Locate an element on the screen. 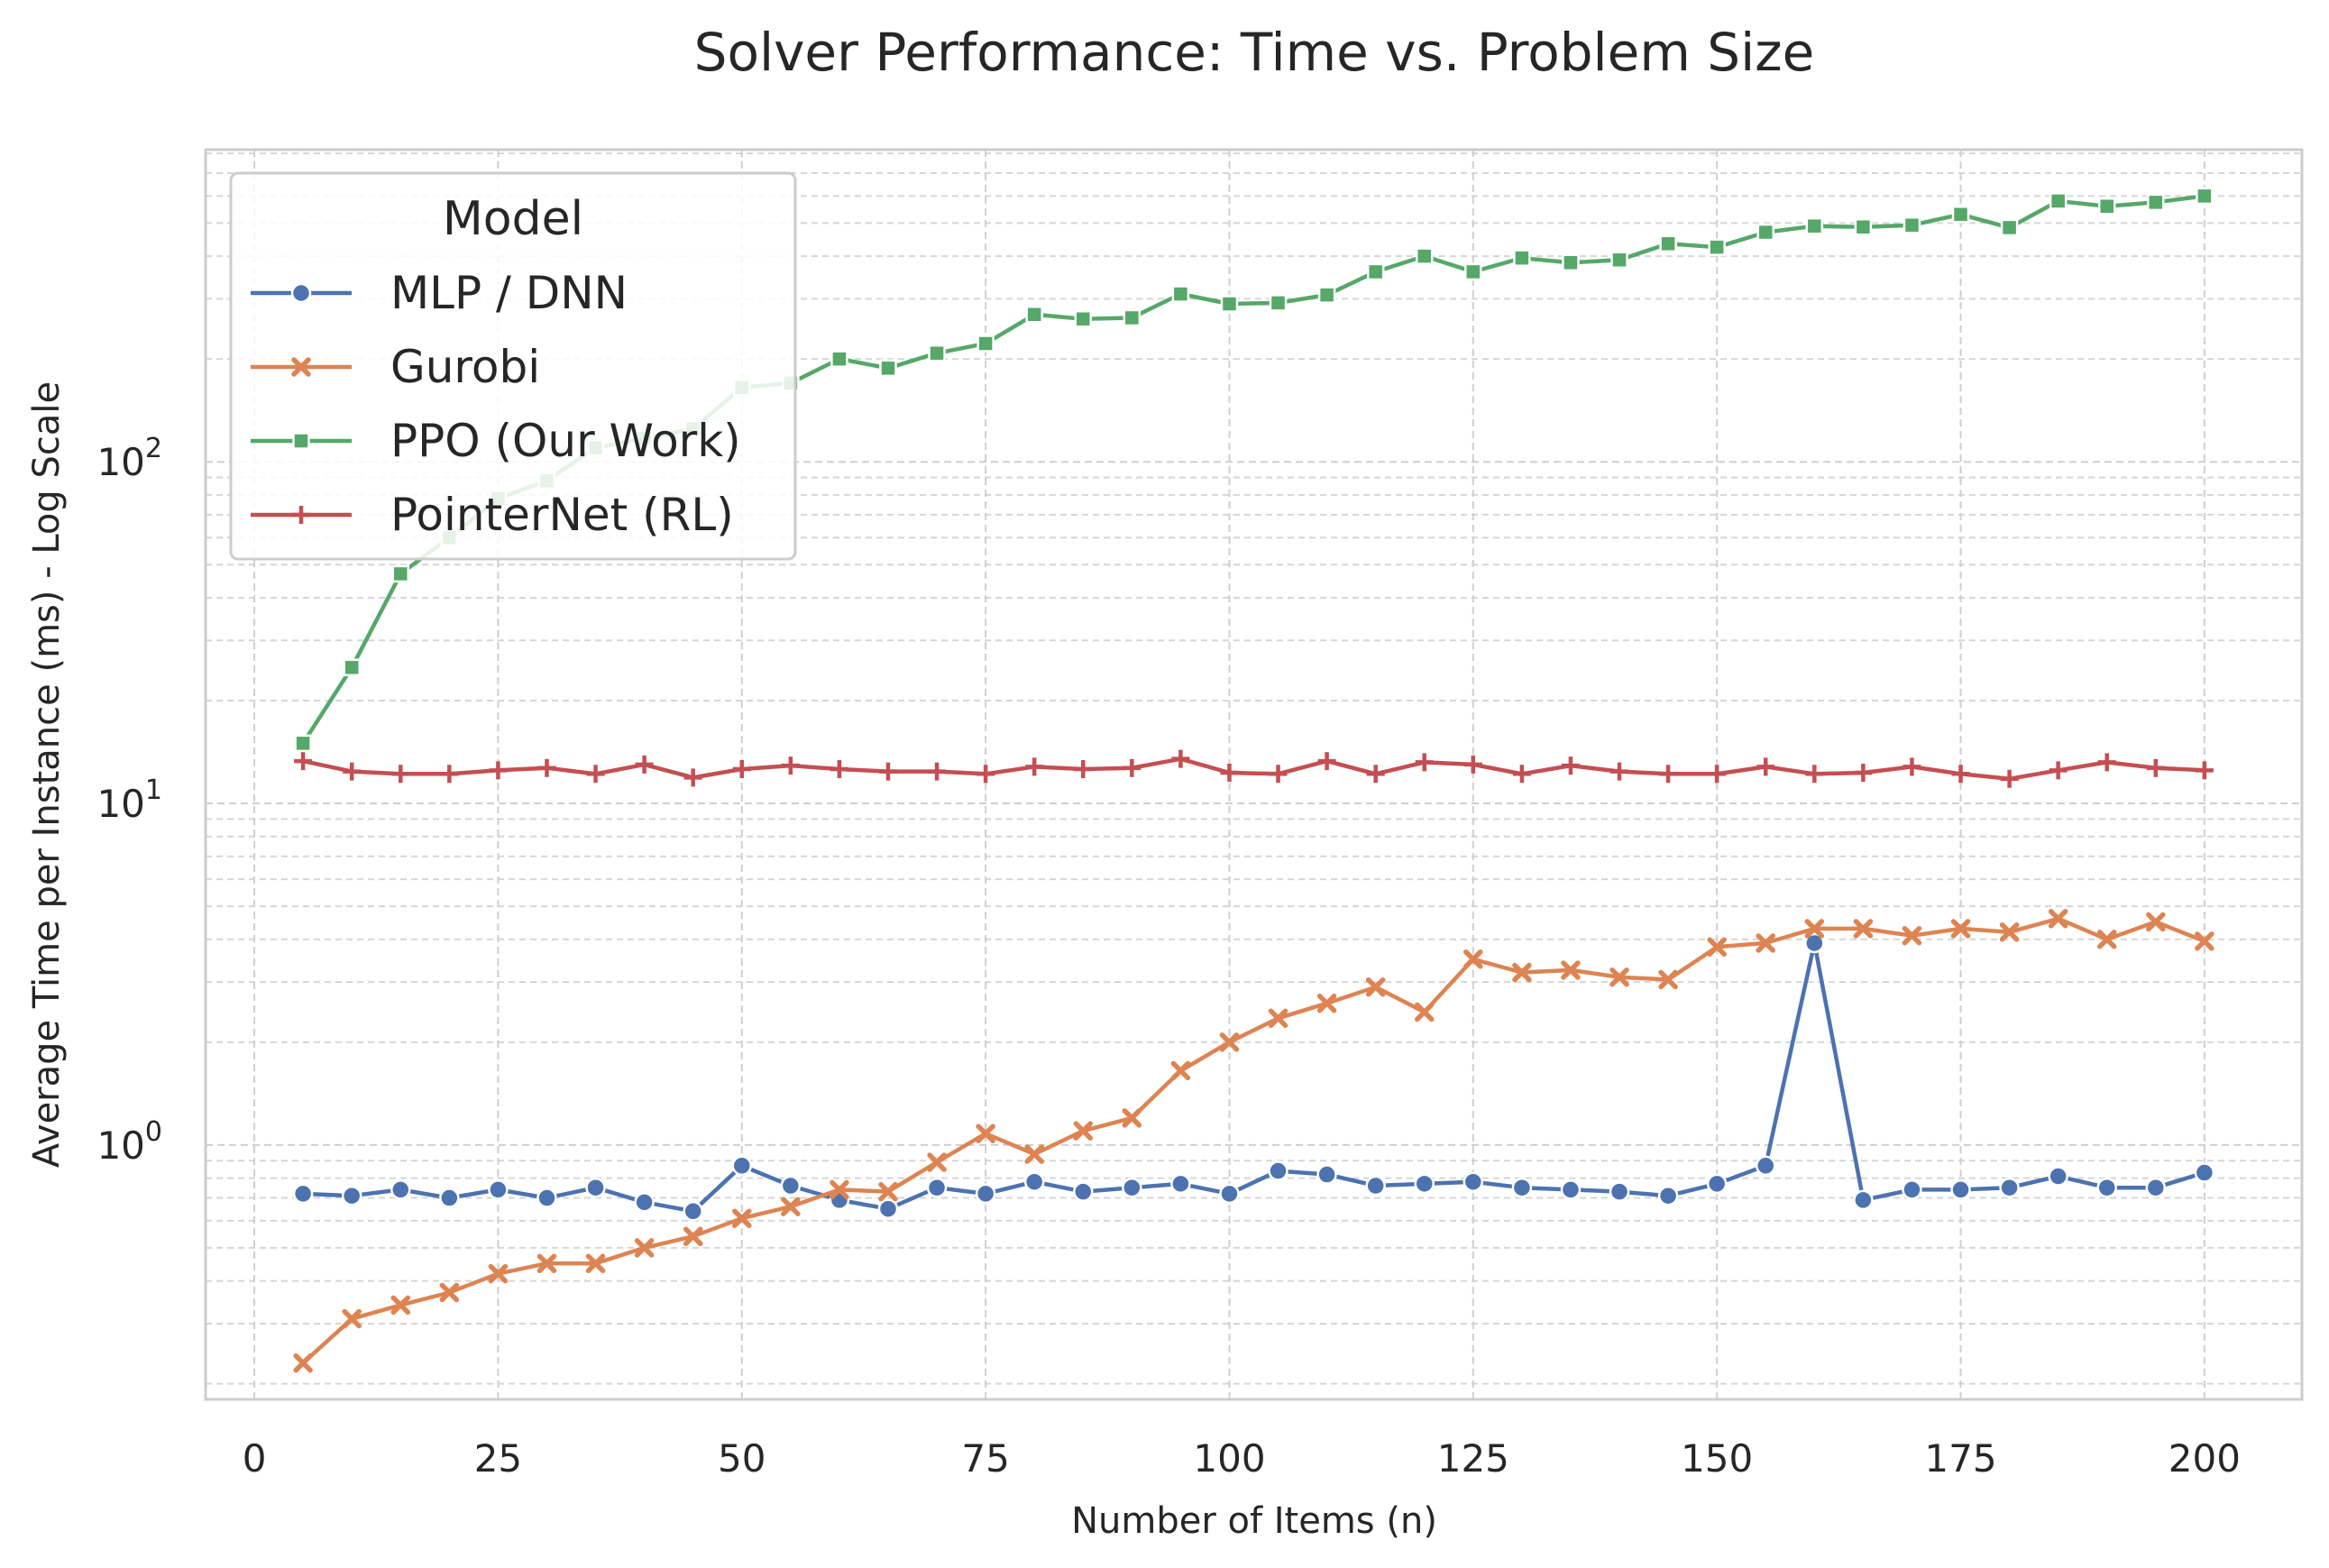  legend-box is located at coordinates (513, 366).